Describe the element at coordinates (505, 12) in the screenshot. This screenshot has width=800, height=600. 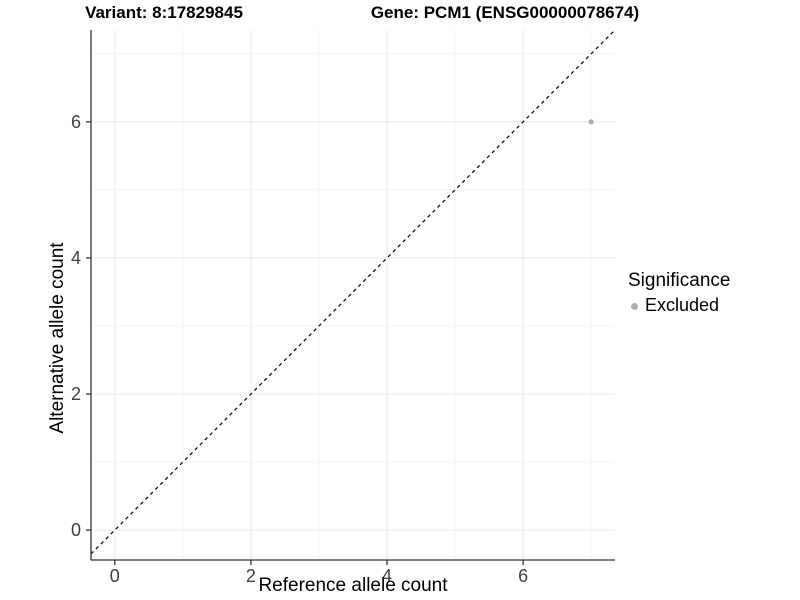
I see `gene-title: Gene: PCM1 (ENSG00000078674)` at that location.